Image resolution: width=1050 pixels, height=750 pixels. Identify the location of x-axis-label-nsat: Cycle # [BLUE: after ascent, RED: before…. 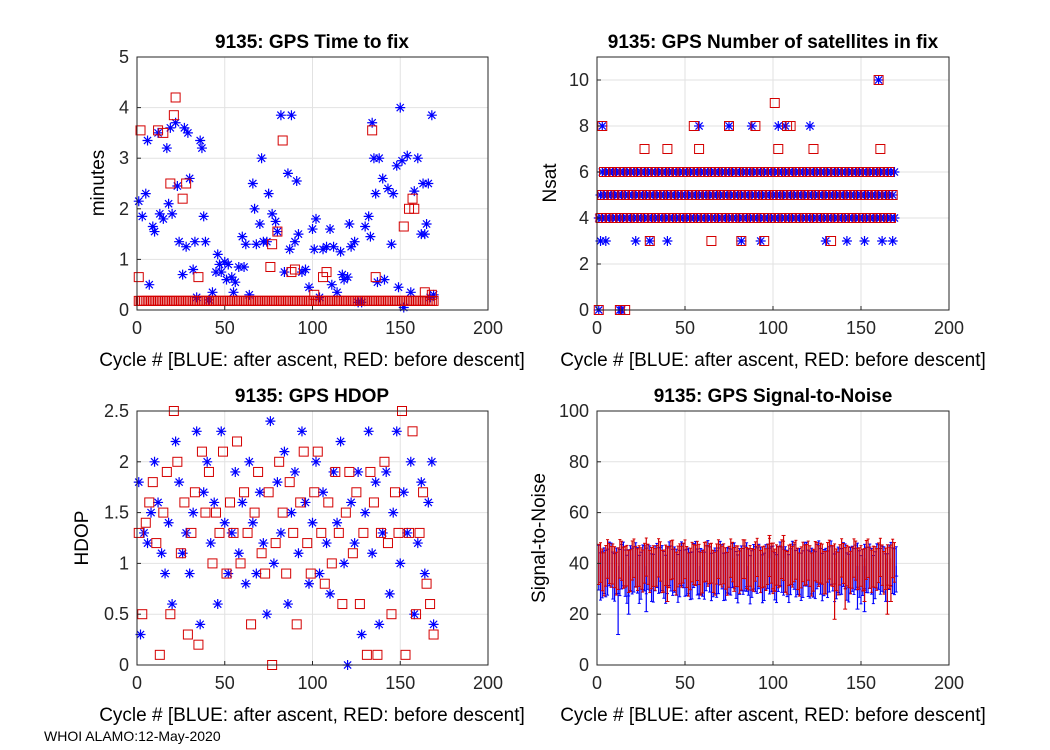
(773, 360).